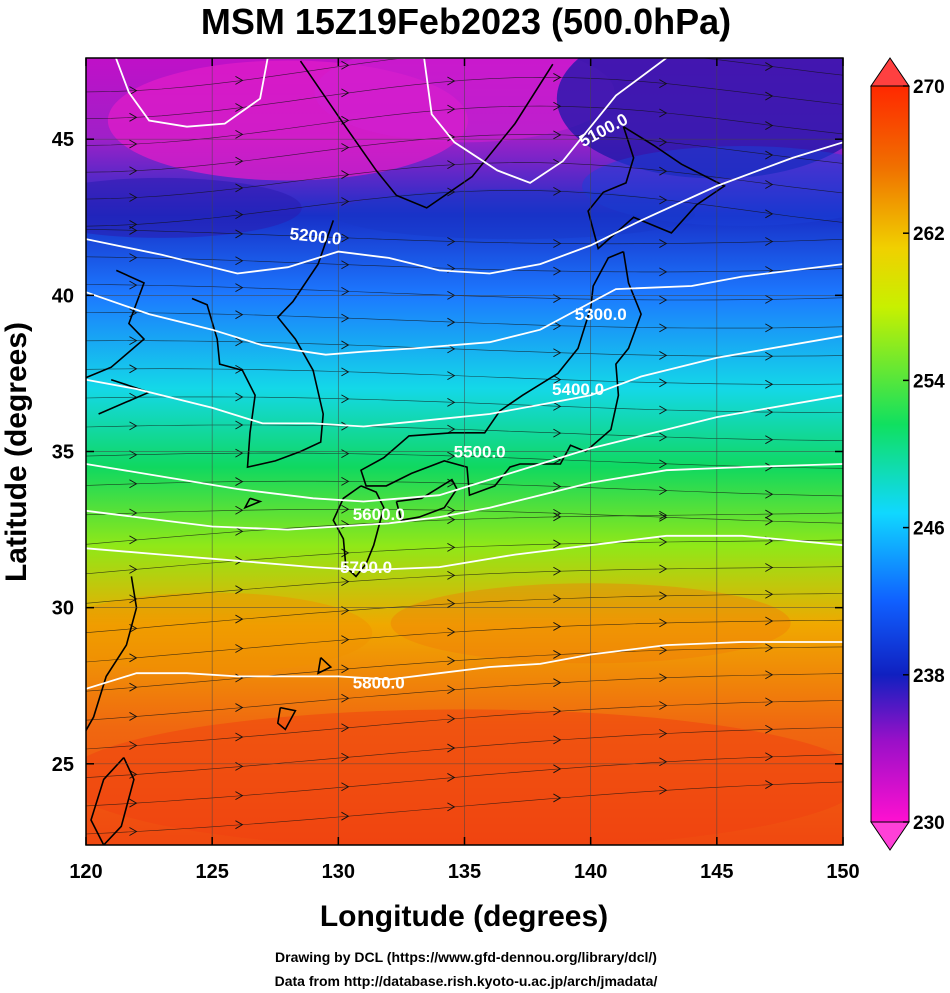 This screenshot has height=993, width=950. What do you see at coordinates (929, 87) in the screenshot?
I see `colorbar-tick-label: 270` at bounding box center [929, 87].